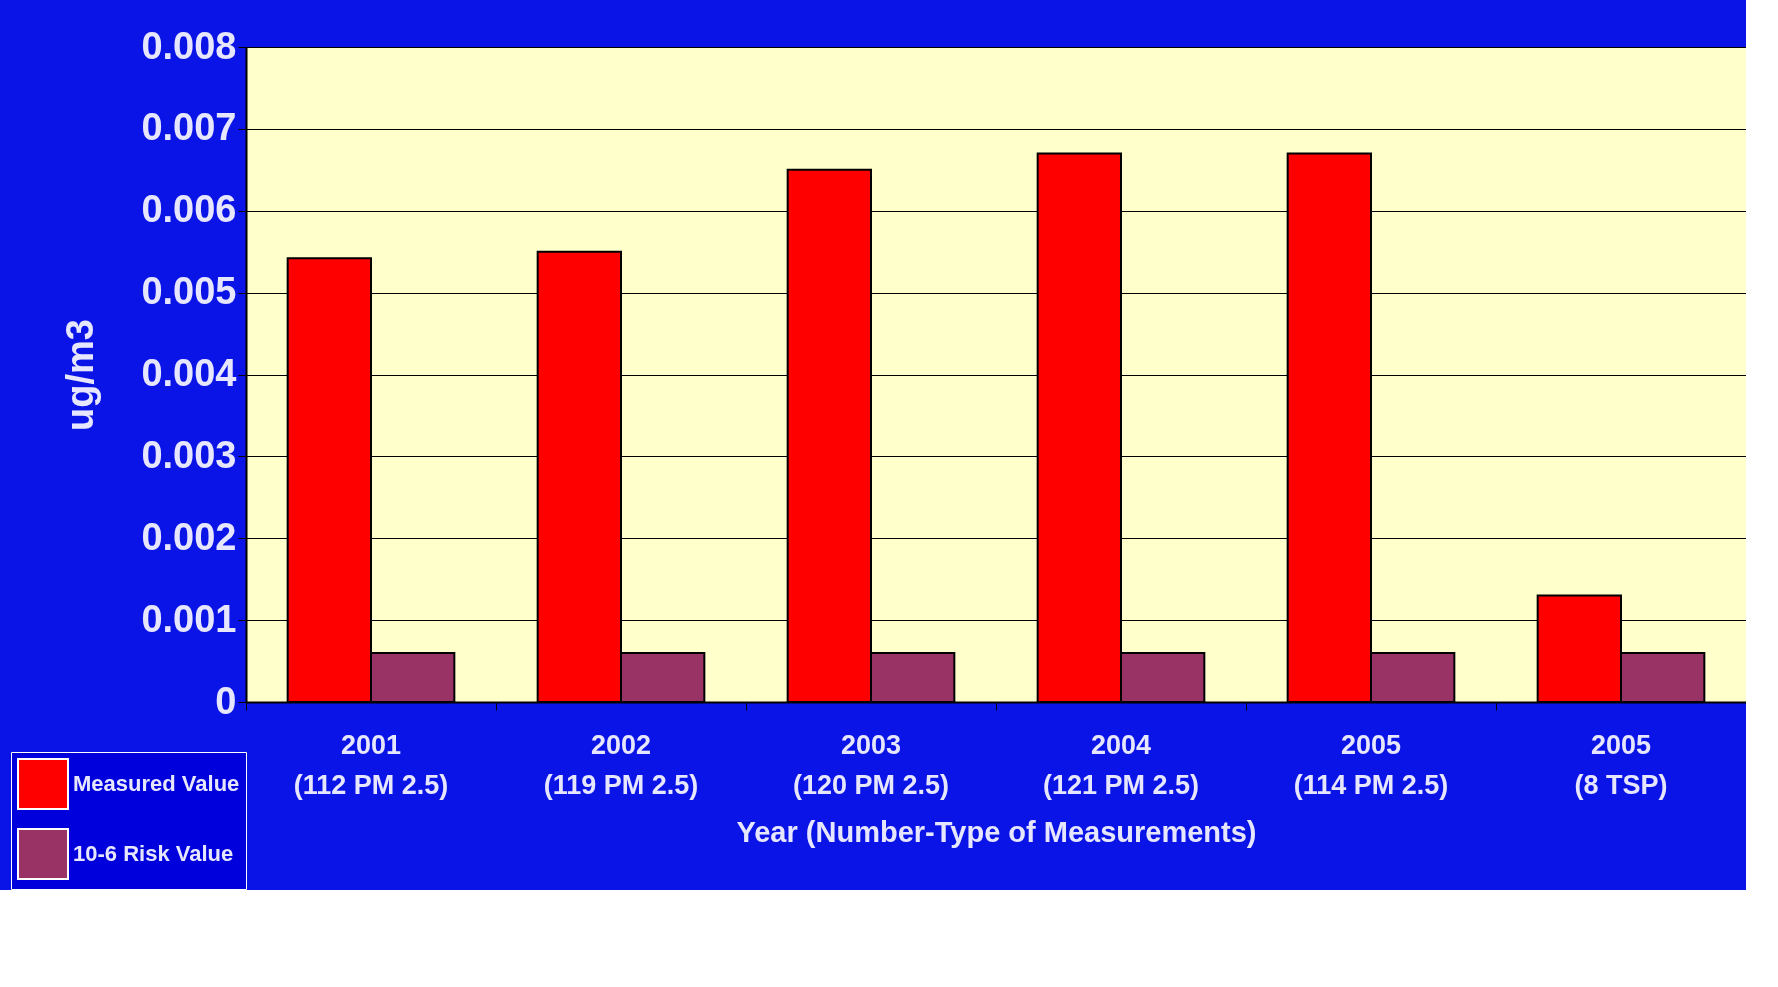  I want to click on x-tick-label: 2002 (119 PM 2.5), so click(621, 764).